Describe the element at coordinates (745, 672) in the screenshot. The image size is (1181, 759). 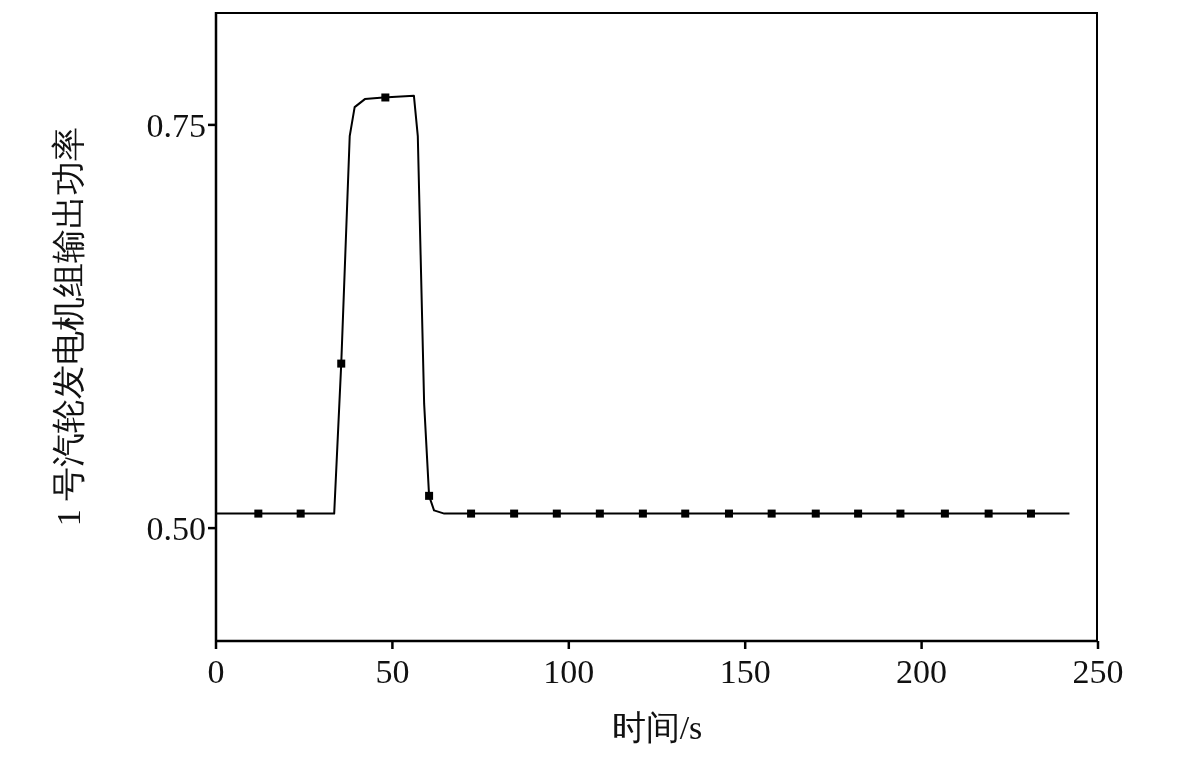
I see `x-tick-label: 150` at that location.